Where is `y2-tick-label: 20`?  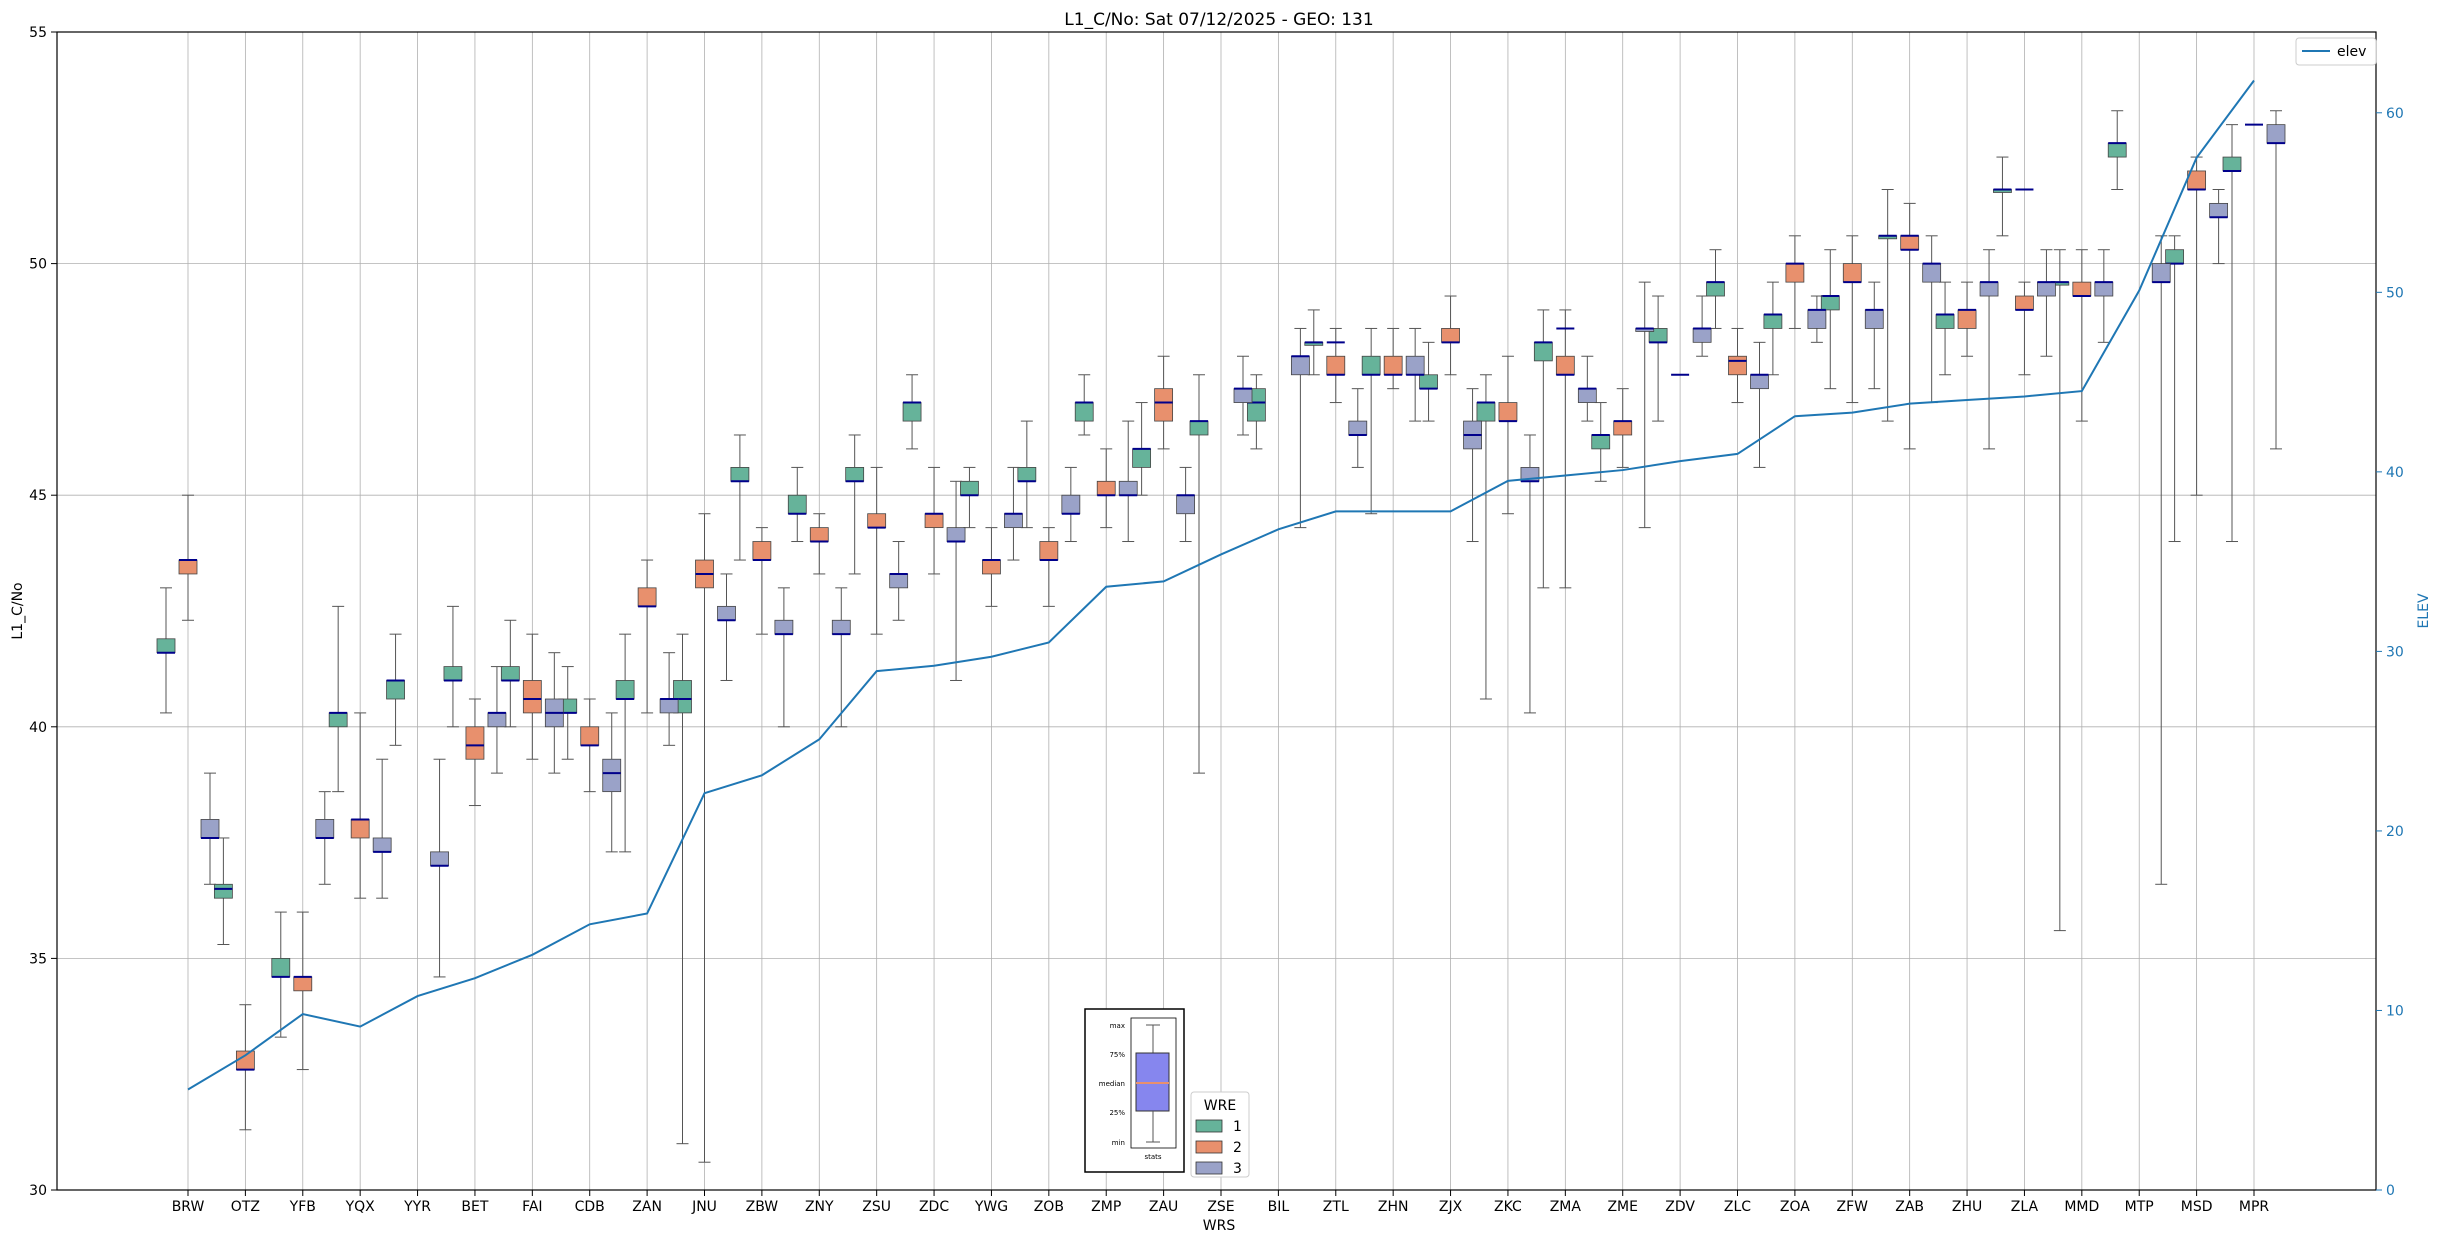
y2-tick-label: 20 is located at coordinates (2395, 832).